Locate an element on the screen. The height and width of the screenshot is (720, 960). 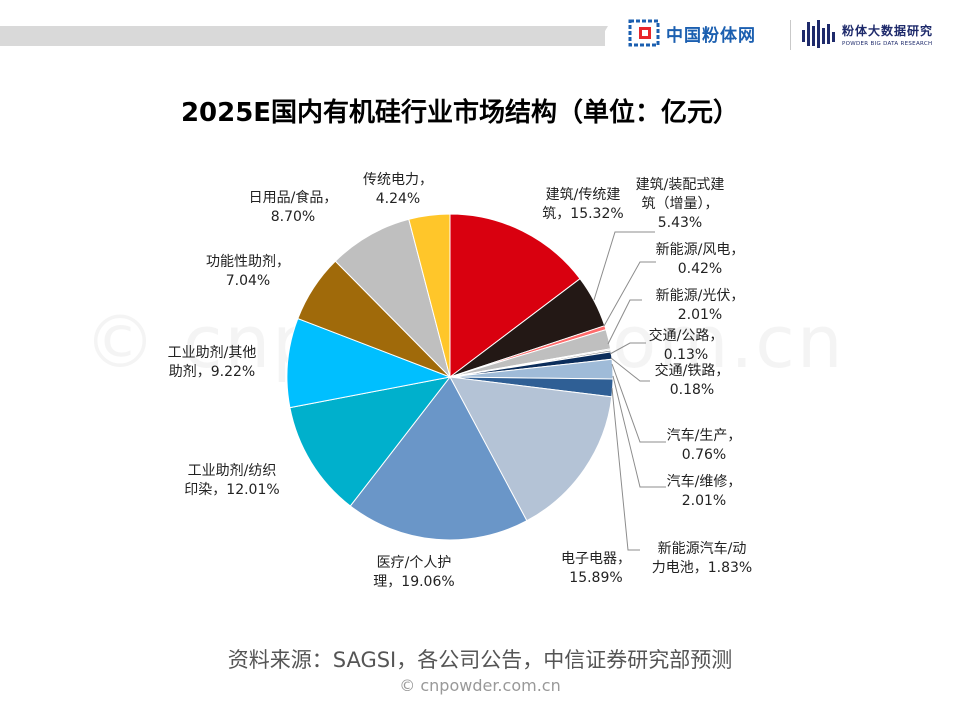
data-label-1-line-2: 5.43% is located at coordinates (680, 223).